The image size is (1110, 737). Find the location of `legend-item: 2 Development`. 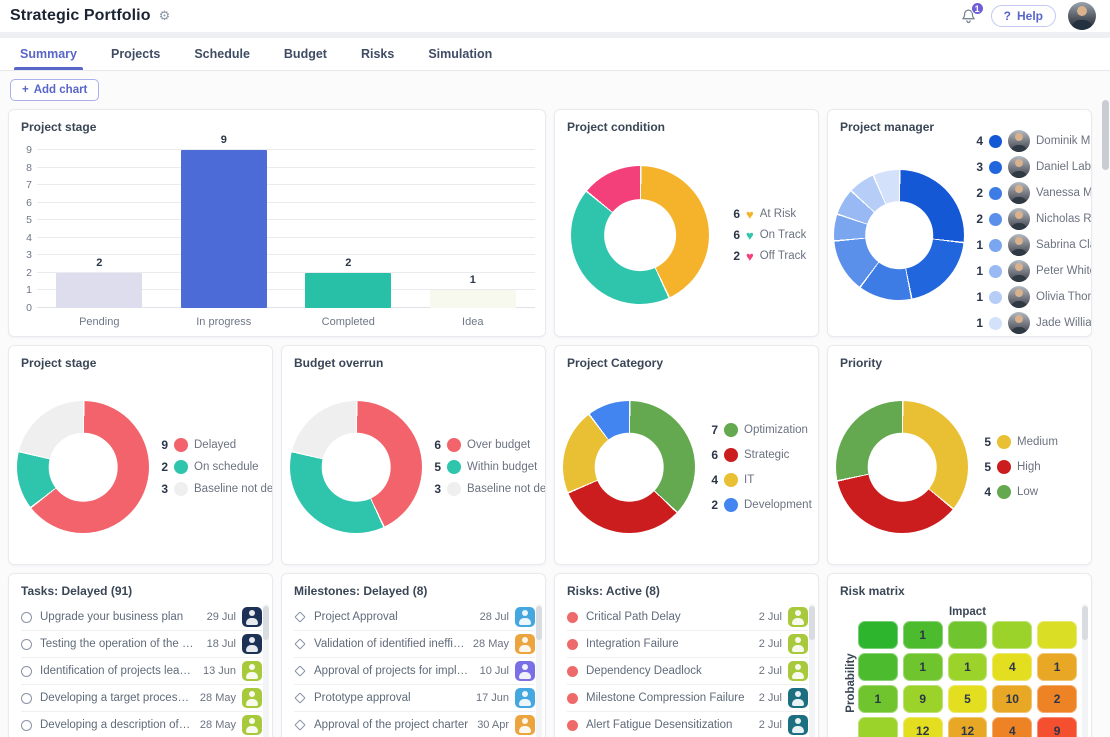

legend-item: 2 Development is located at coordinates (760, 504).